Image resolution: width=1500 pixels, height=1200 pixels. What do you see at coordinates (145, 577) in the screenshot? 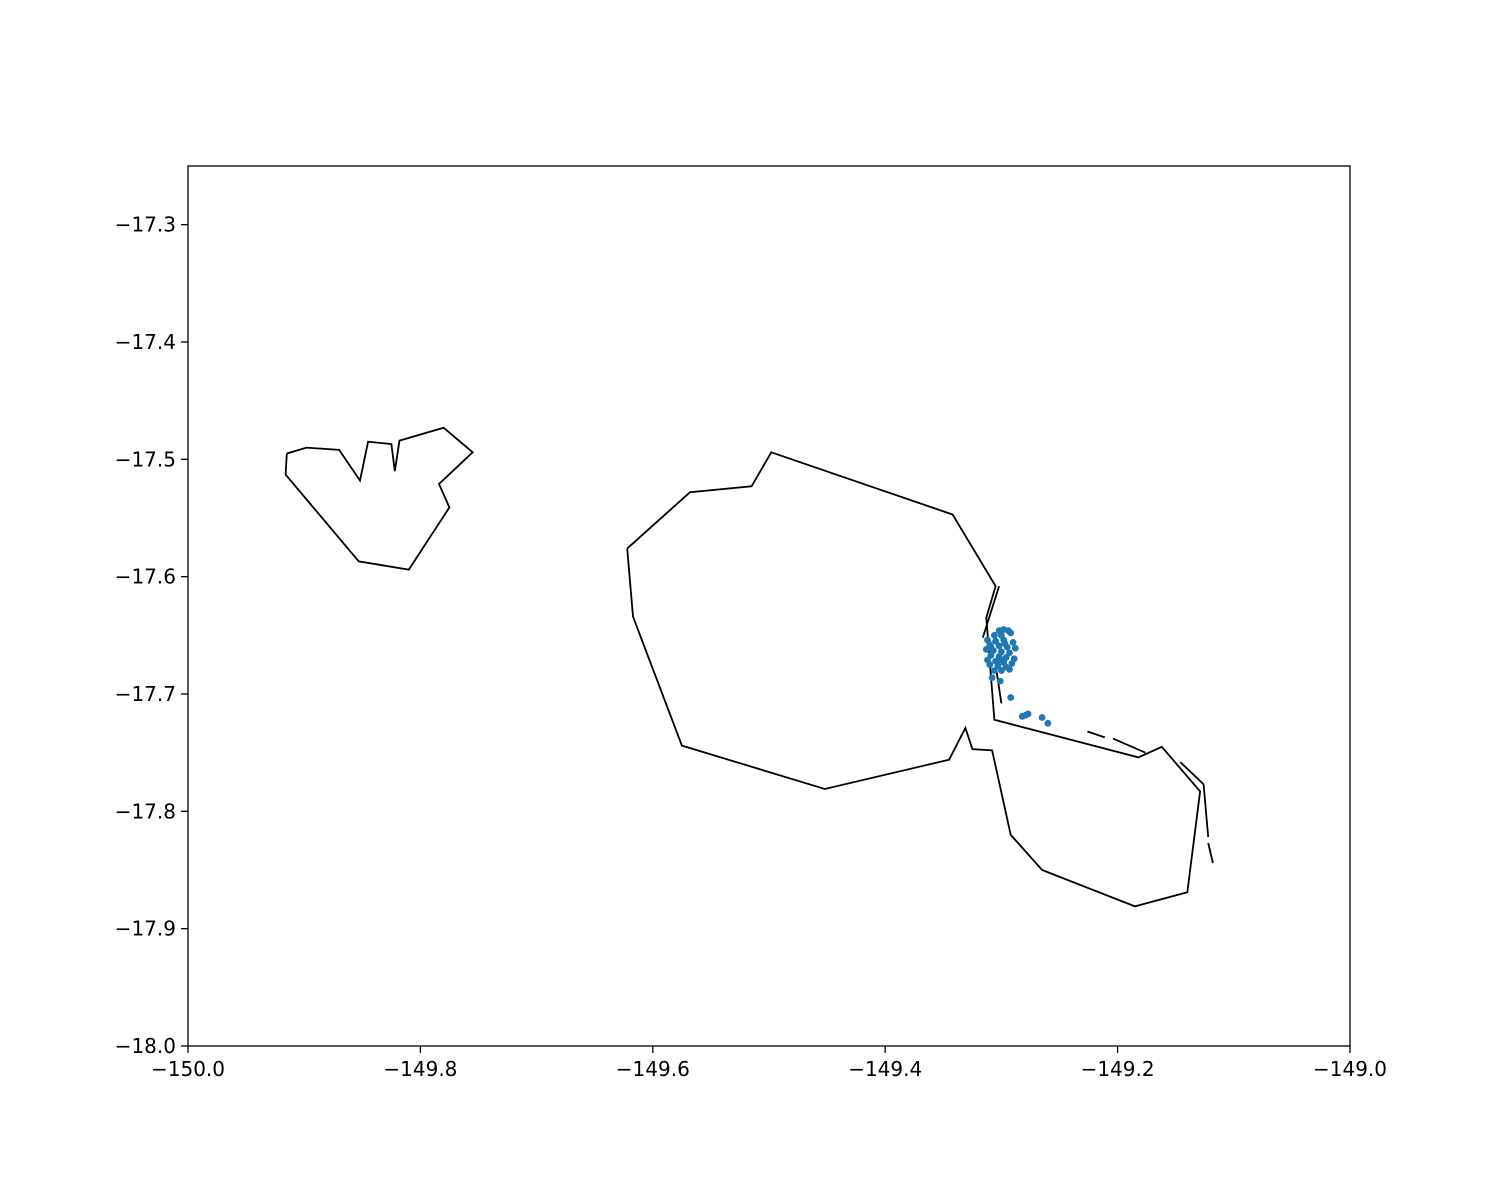
I see `y-tick-label: −17.6` at bounding box center [145, 577].